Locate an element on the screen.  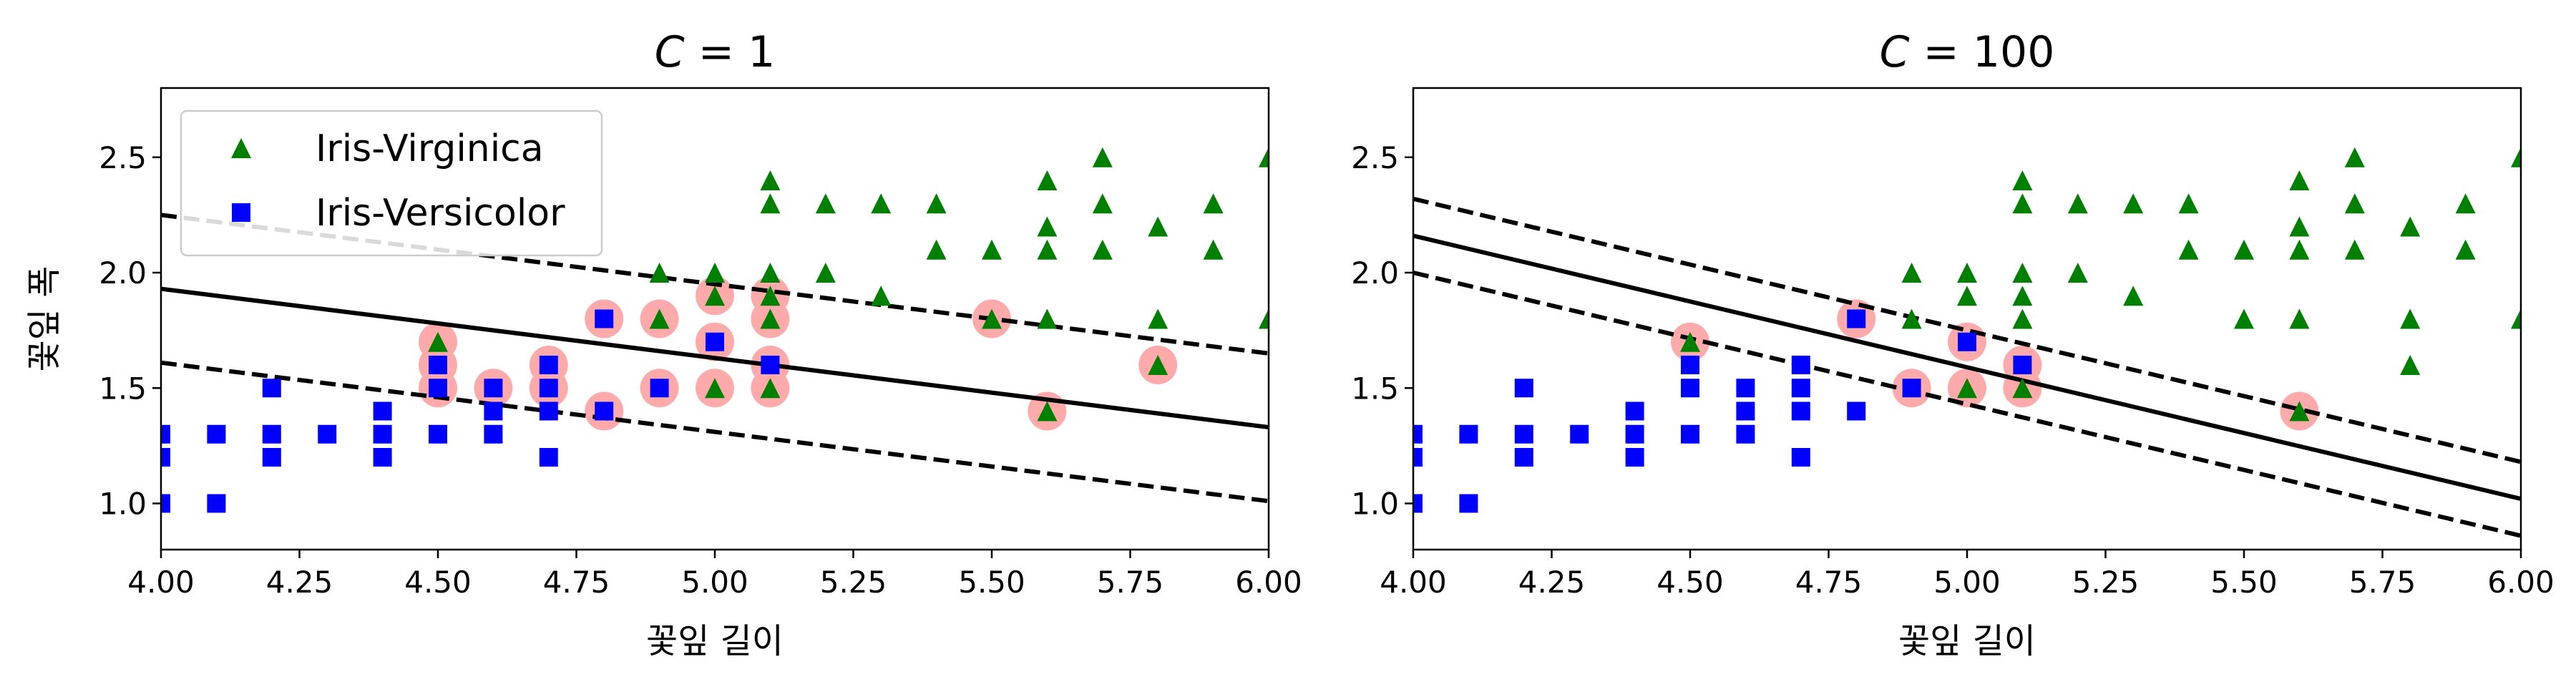
x-tick-label: 5.25 is located at coordinates (2106, 582).